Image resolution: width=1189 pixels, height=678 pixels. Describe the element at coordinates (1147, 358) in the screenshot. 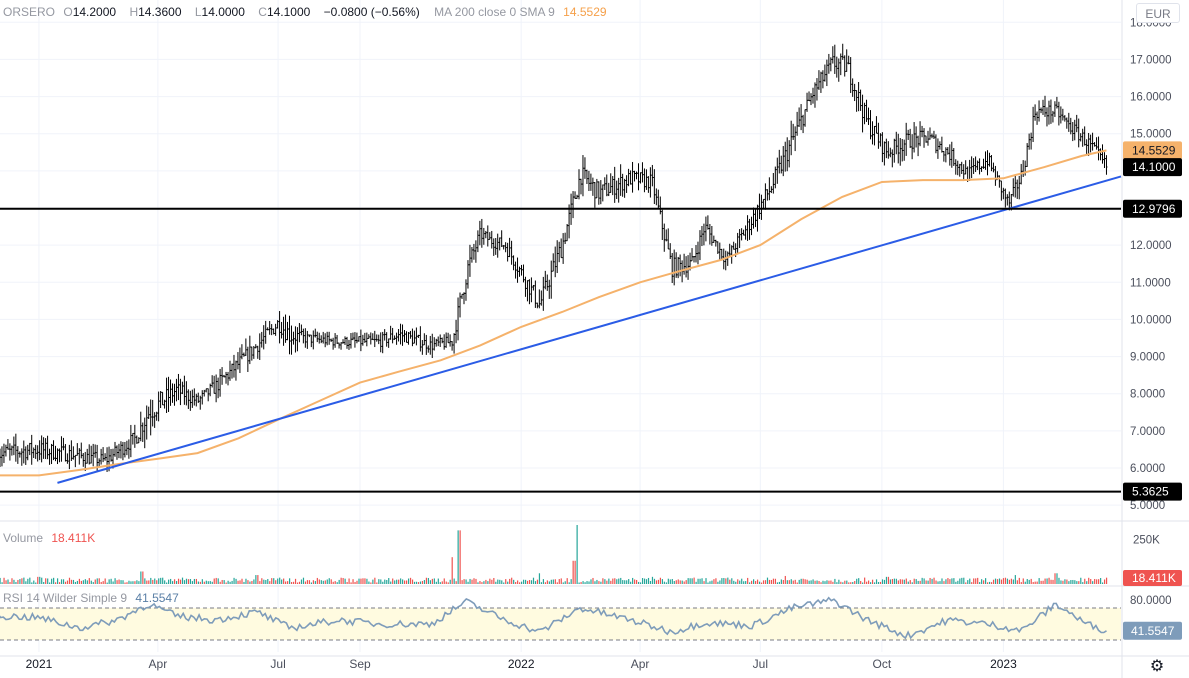

I see `y-tick-label: 9.0000` at that location.